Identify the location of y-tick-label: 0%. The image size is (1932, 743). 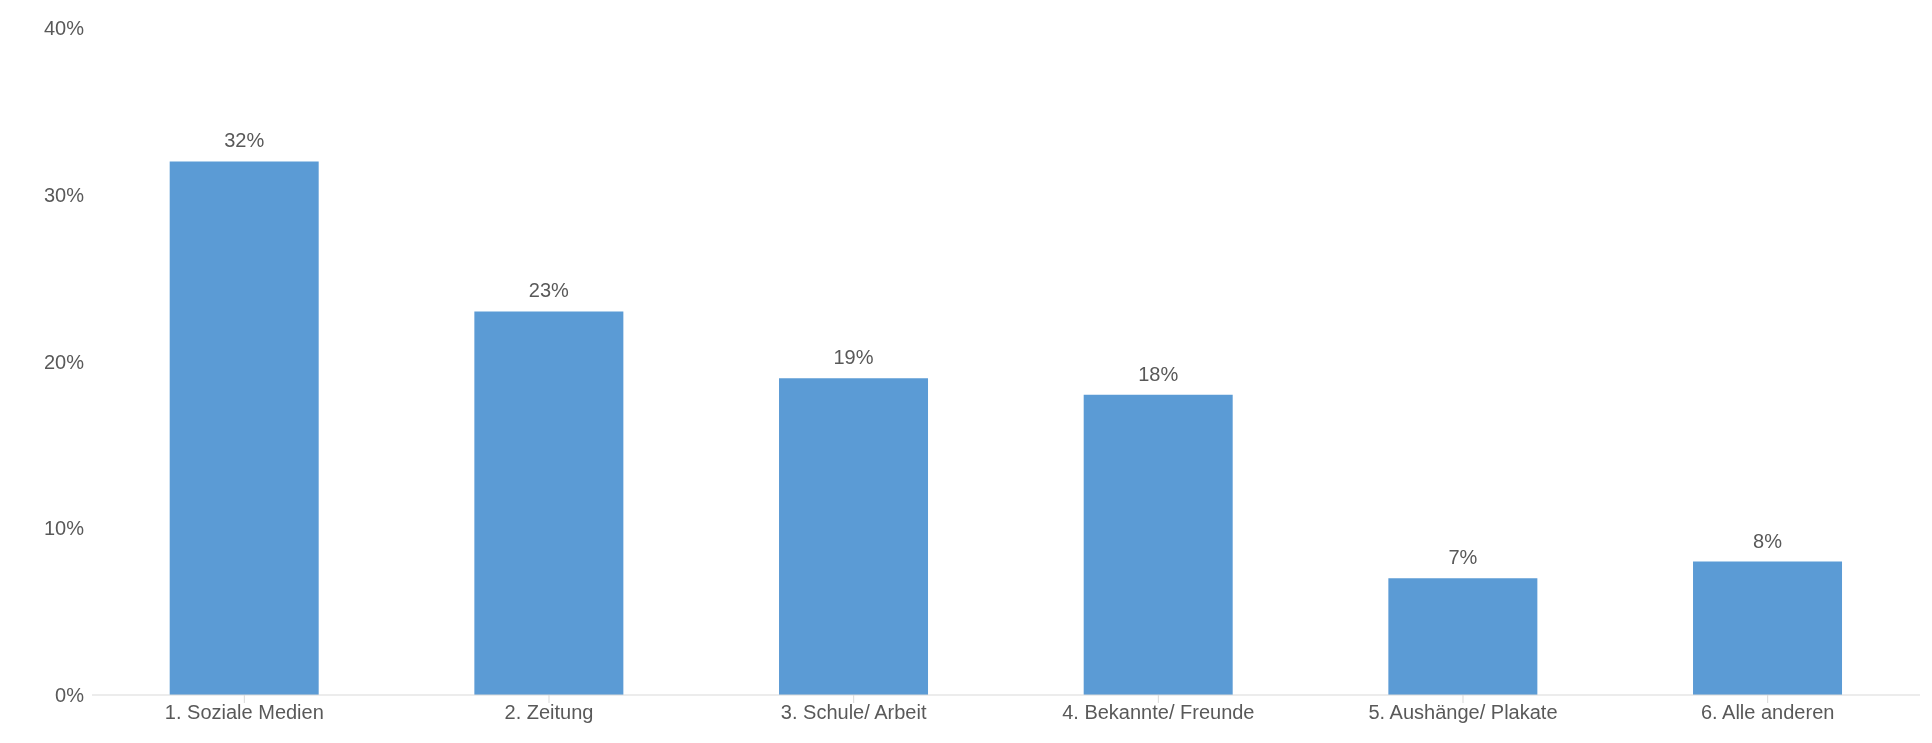
(70, 695).